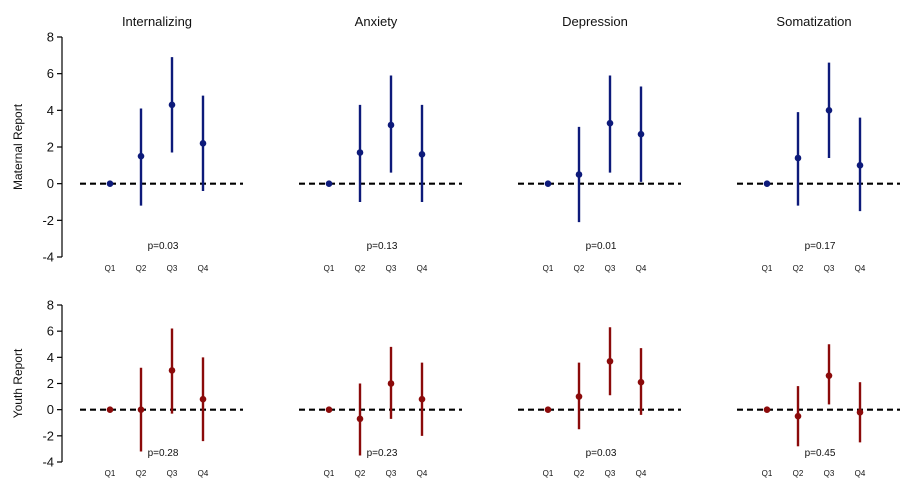  What do you see at coordinates (595, 21) in the screenshot?
I see `panel-title: Depression` at bounding box center [595, 21].